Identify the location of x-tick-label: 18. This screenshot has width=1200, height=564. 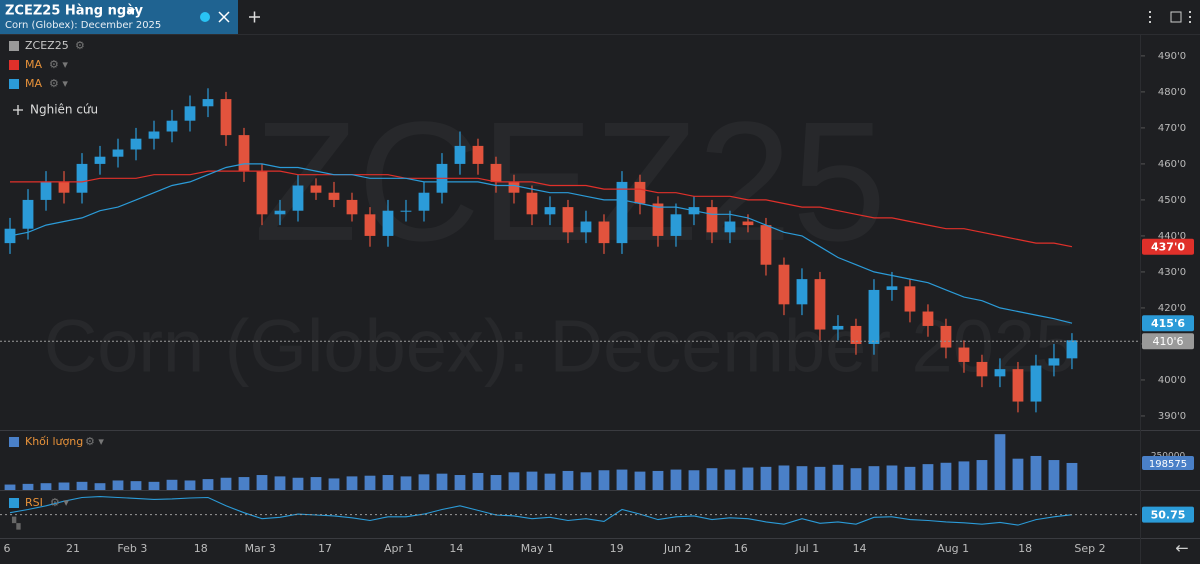
(1025, 548).